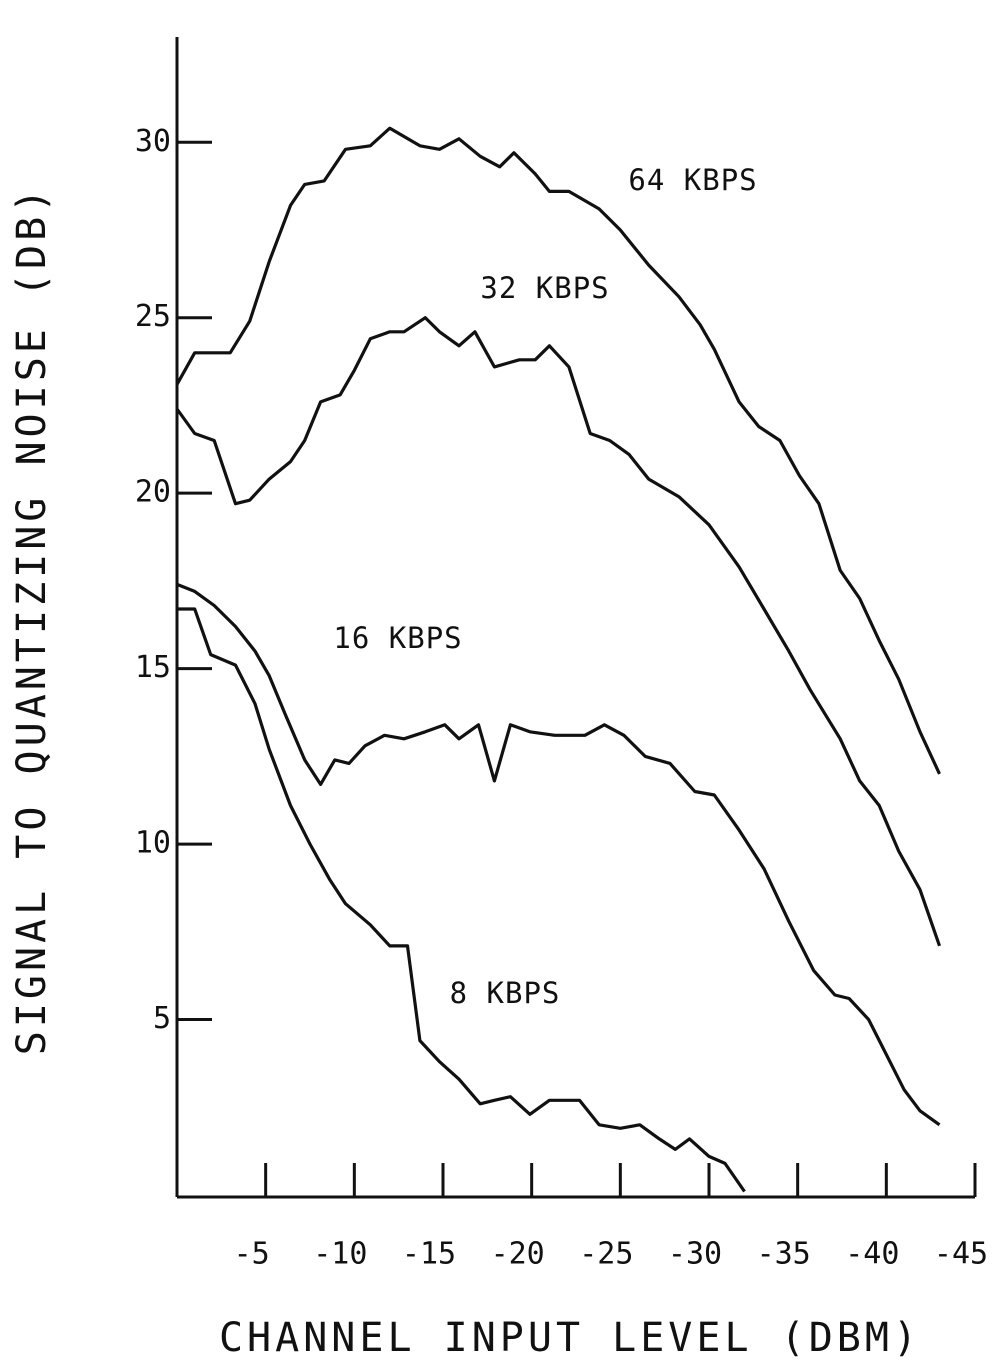 The image size is (1006, 1369). What do you see at coordinates (429, 1254) in the screenshot?
I see `x-tick-label: -15` at bounding box center [429, 1254].